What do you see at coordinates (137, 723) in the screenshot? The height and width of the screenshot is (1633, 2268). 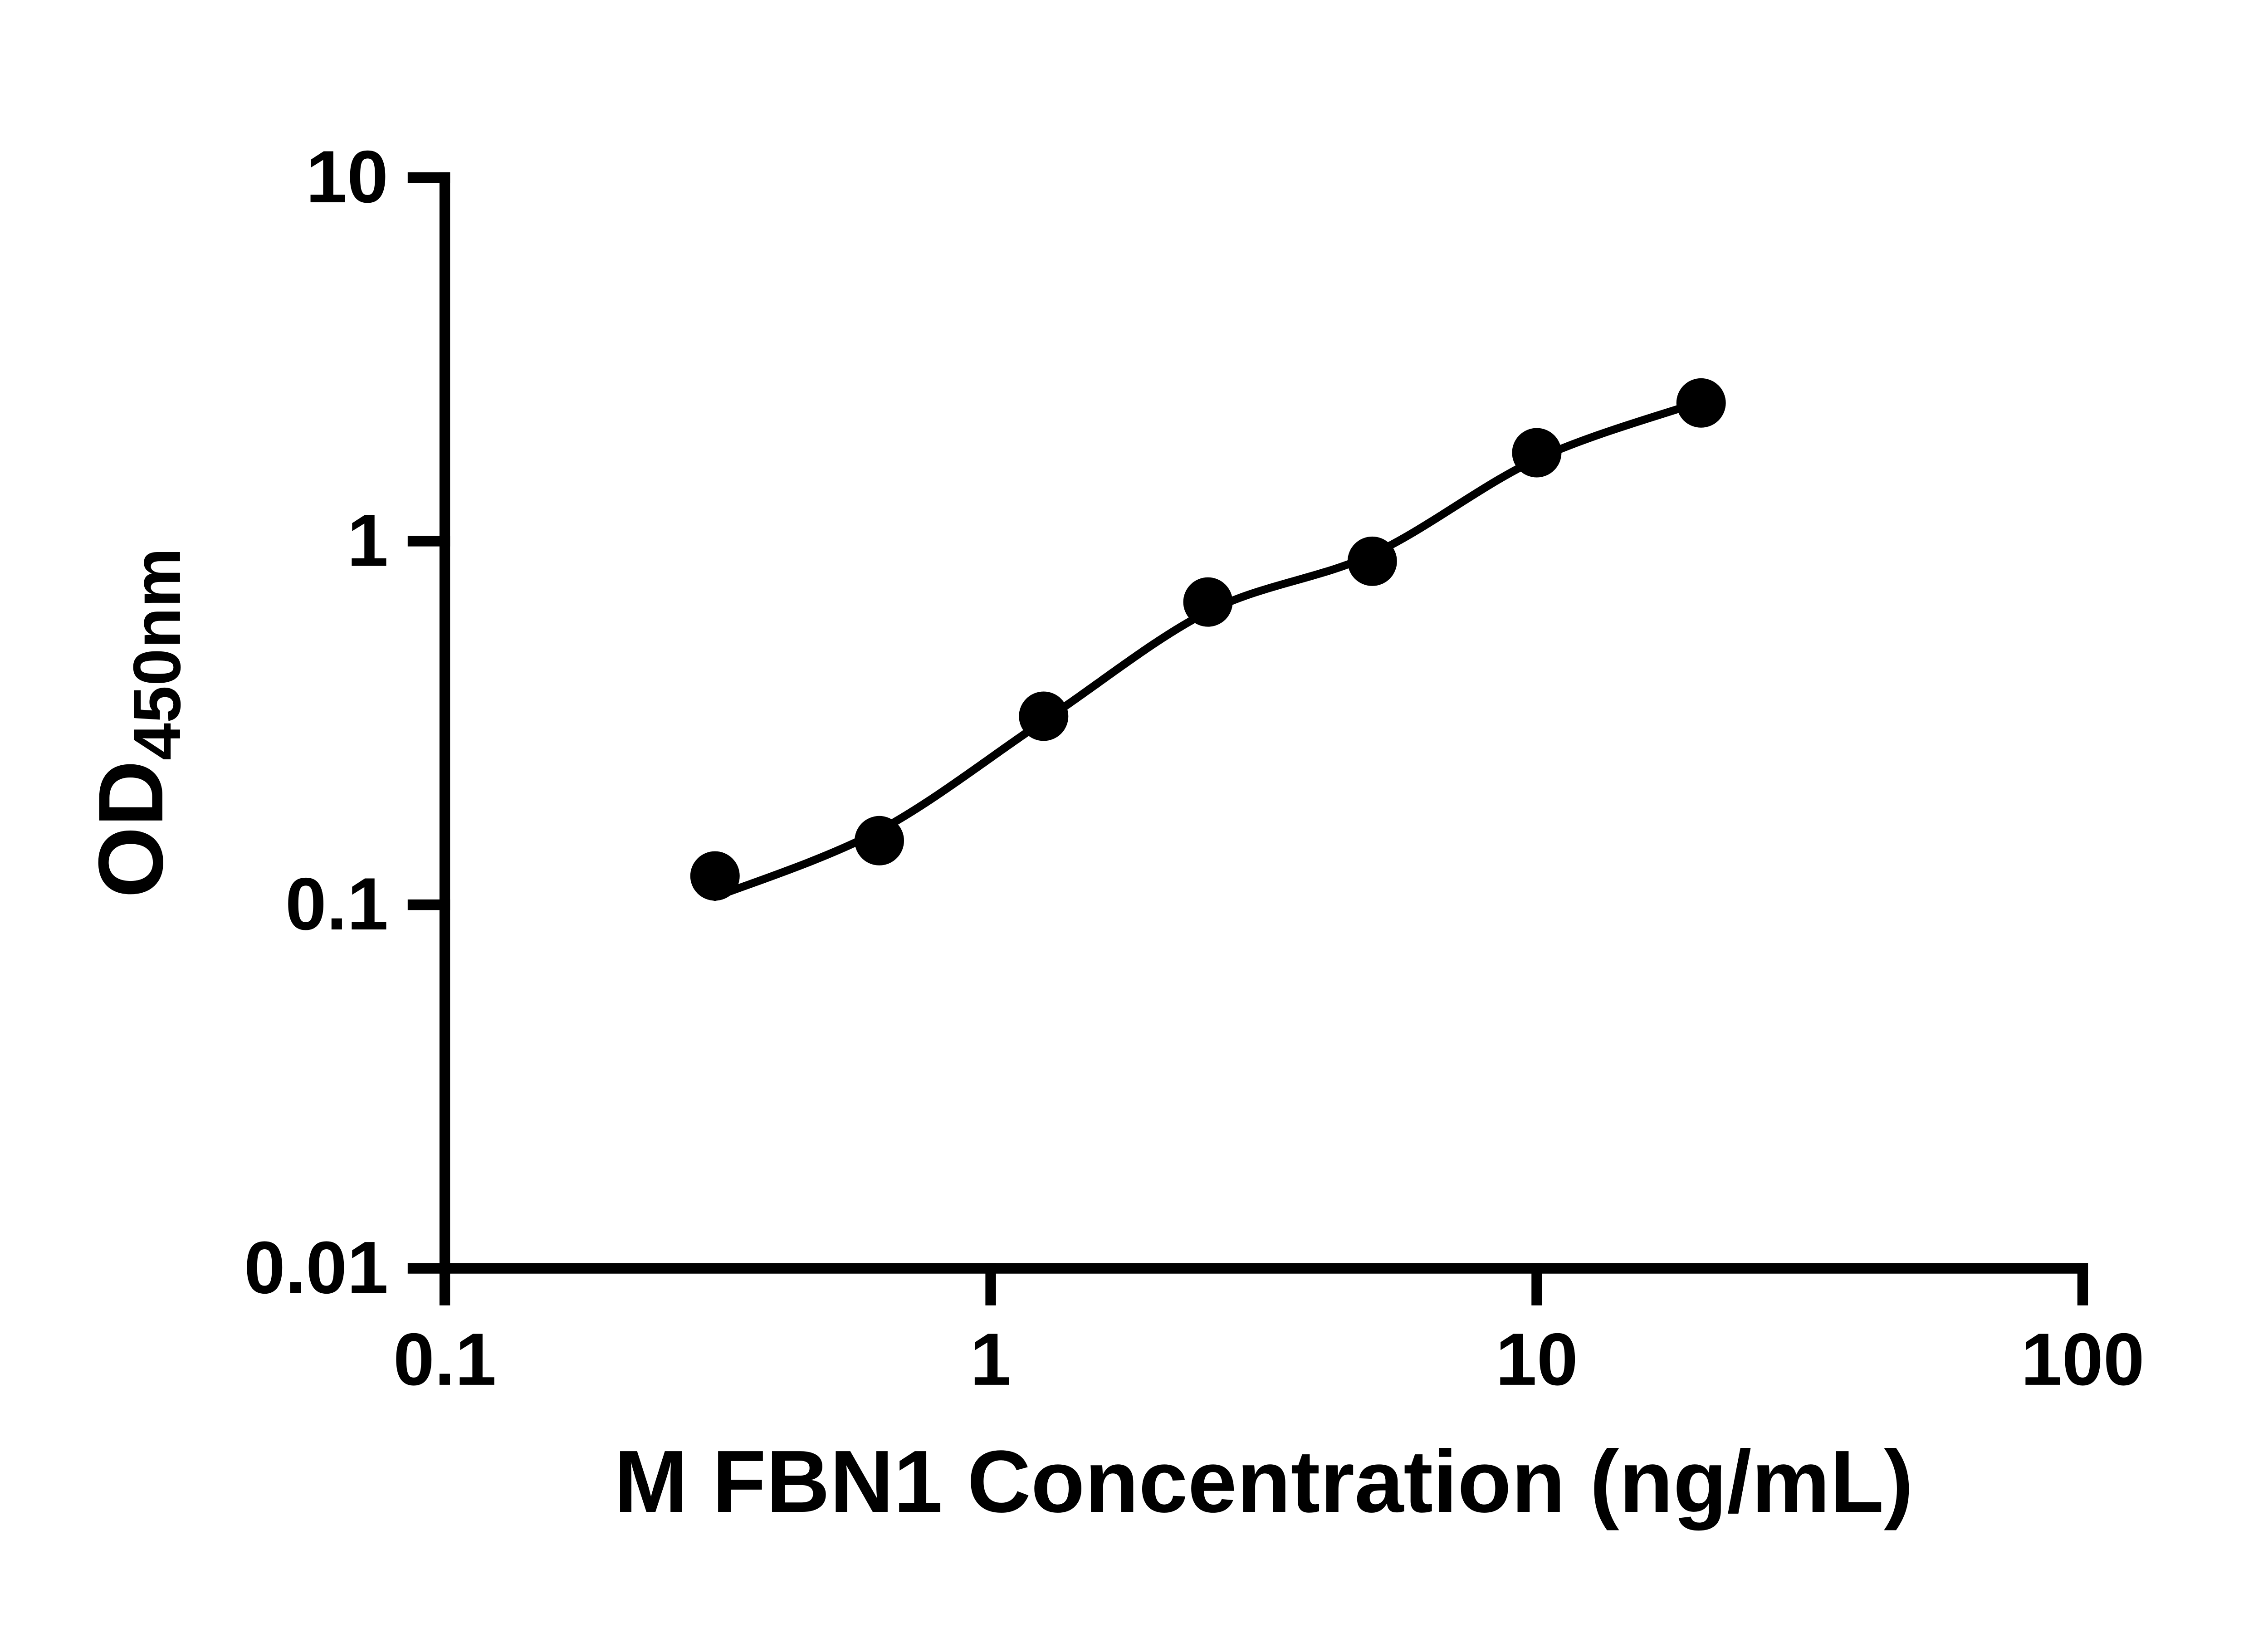 I see `y-axis-title: OD450nm` at bounding box center [137, 723].